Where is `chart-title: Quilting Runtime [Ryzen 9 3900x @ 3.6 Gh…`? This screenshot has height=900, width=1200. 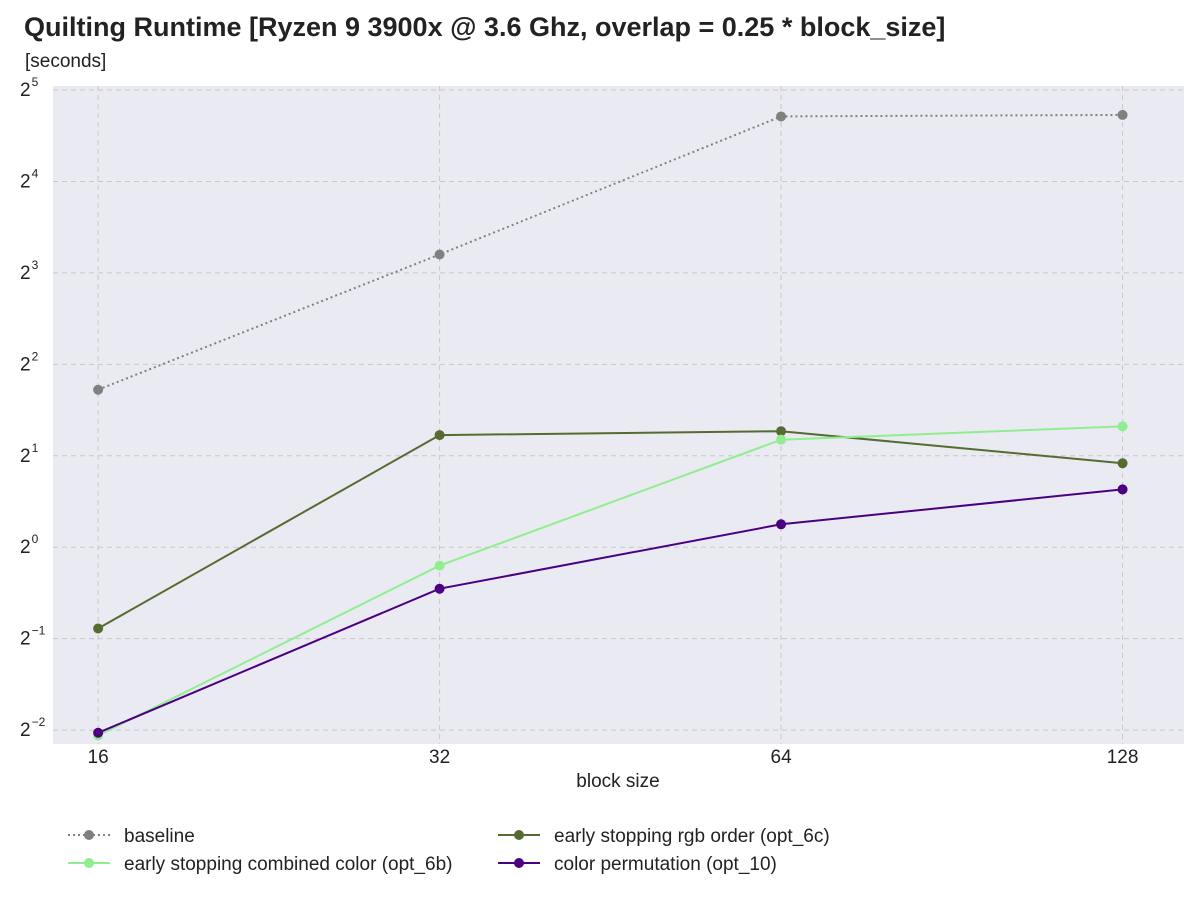
chart-title: Quilting Runtime [Ryzen 9 3900x @ 3.6 Gh… is located at coordinates (485, 27).